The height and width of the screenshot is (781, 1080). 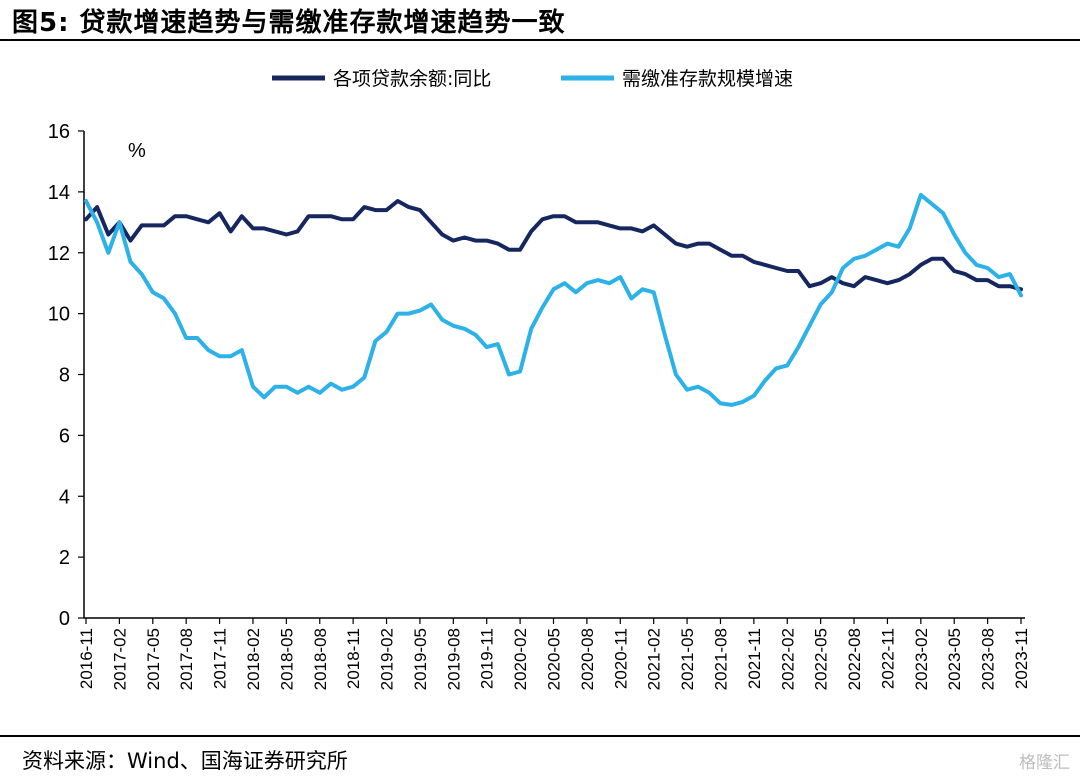 What do you see at coordinates (487, 658) in the screenshot?
I see `x-tick-label: 2019-11` at bounding box center [487, 658].